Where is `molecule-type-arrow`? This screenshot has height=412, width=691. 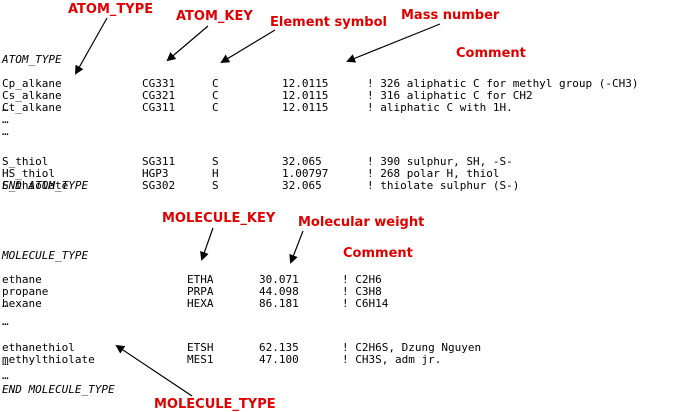
molecule-type-arrow is located at coordinates (154, 370).